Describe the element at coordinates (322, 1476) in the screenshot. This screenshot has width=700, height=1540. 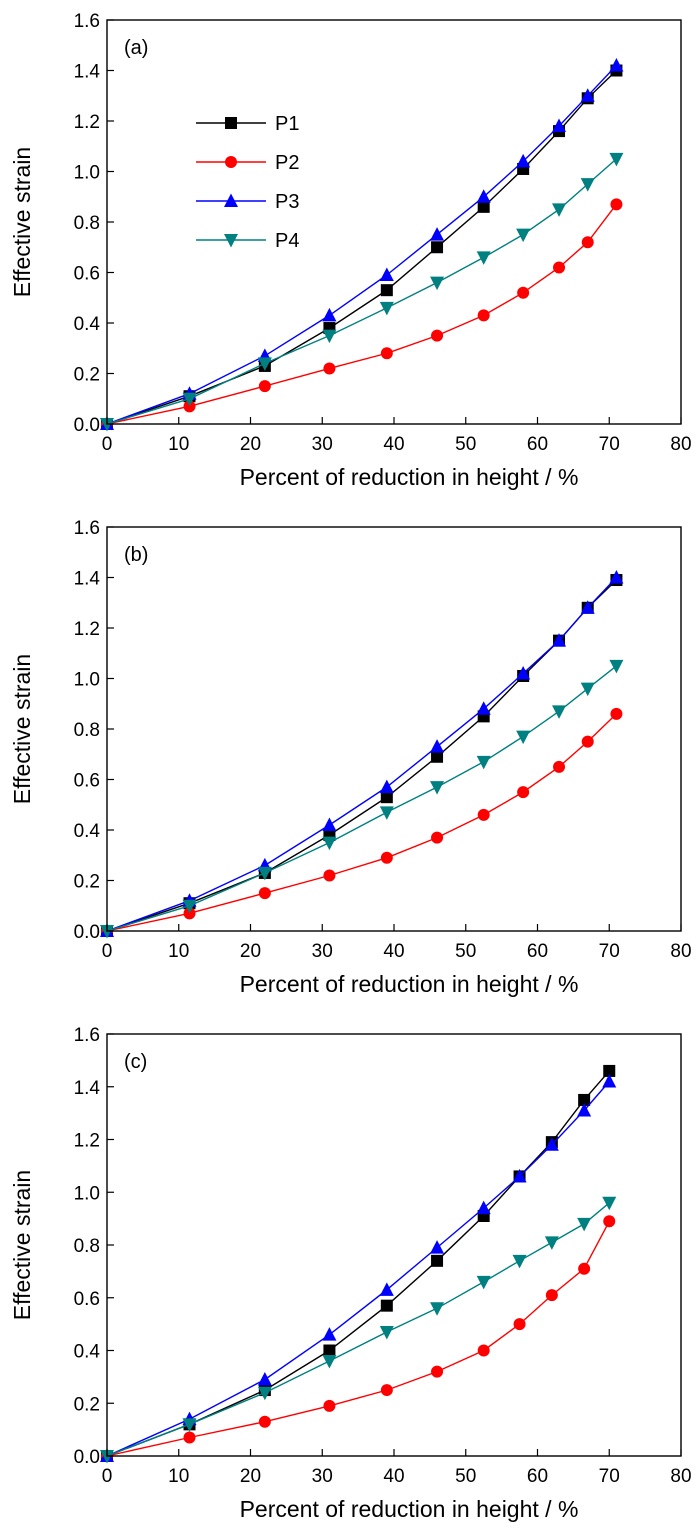
I see `x-tick-label: 30` at that location.